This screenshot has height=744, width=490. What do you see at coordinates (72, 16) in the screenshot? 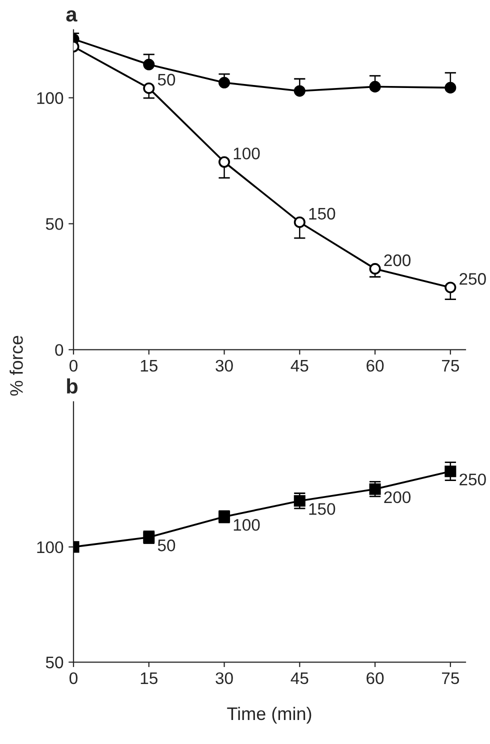
I see `chart-title: a` at bounding box center [72, 16].